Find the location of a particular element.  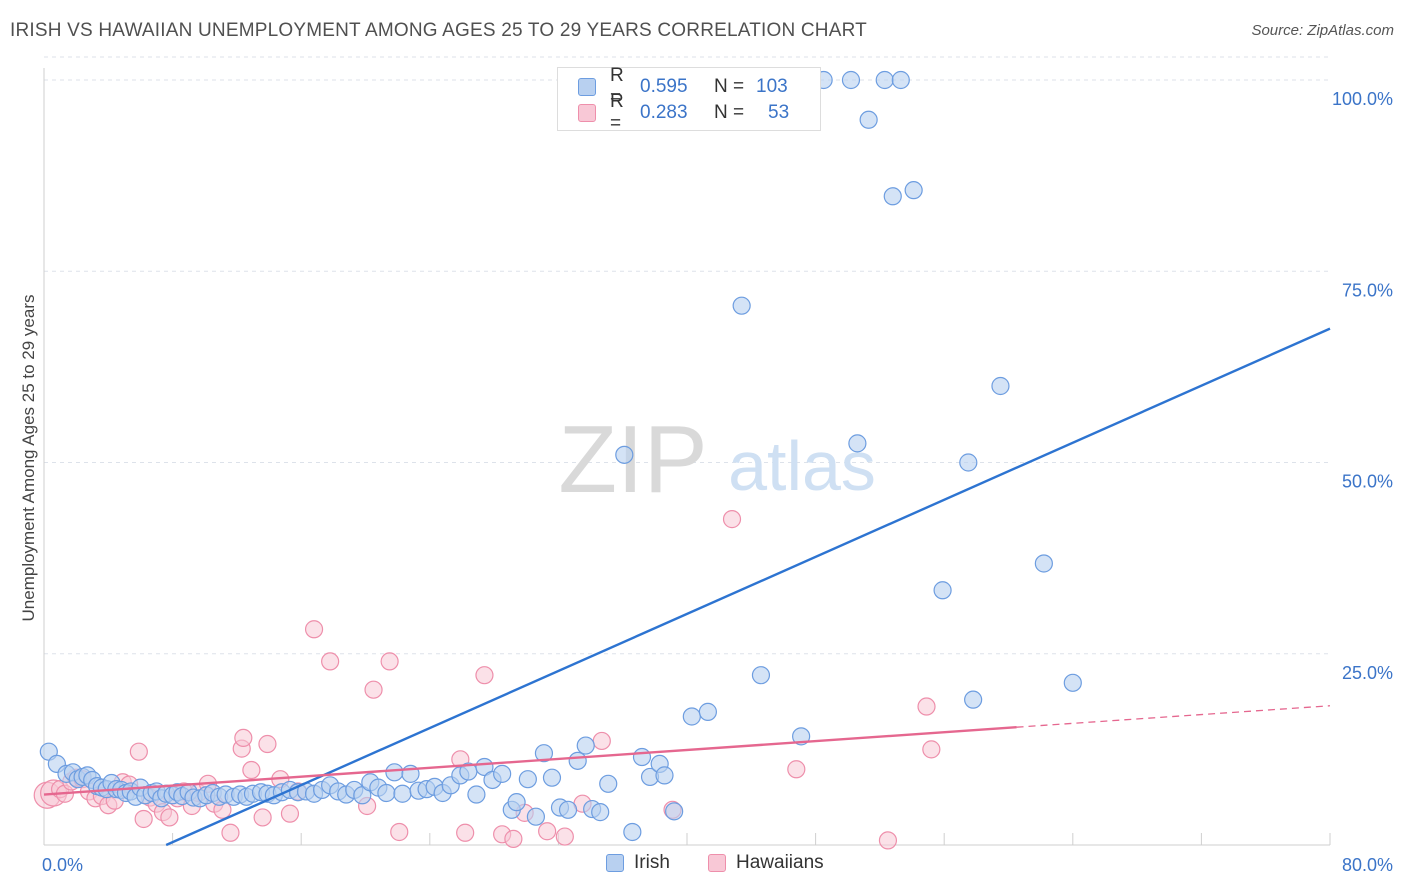

y-tick-label-50: 50.0% is located at coordinates (1367, 482).